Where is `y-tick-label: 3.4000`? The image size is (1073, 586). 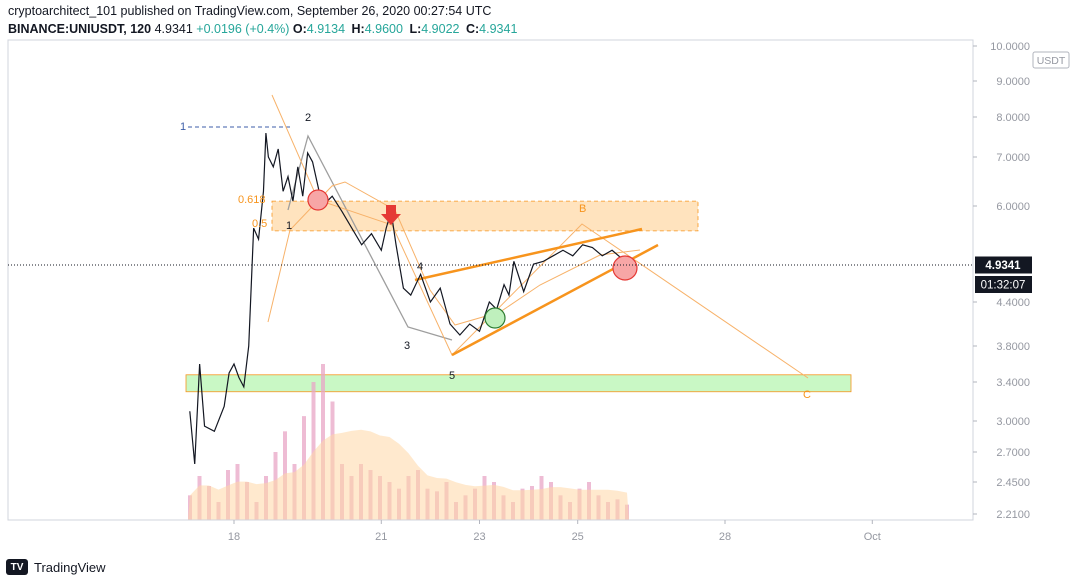
y-tick-label: 3.4000 is located at coordinates (1013, 383).